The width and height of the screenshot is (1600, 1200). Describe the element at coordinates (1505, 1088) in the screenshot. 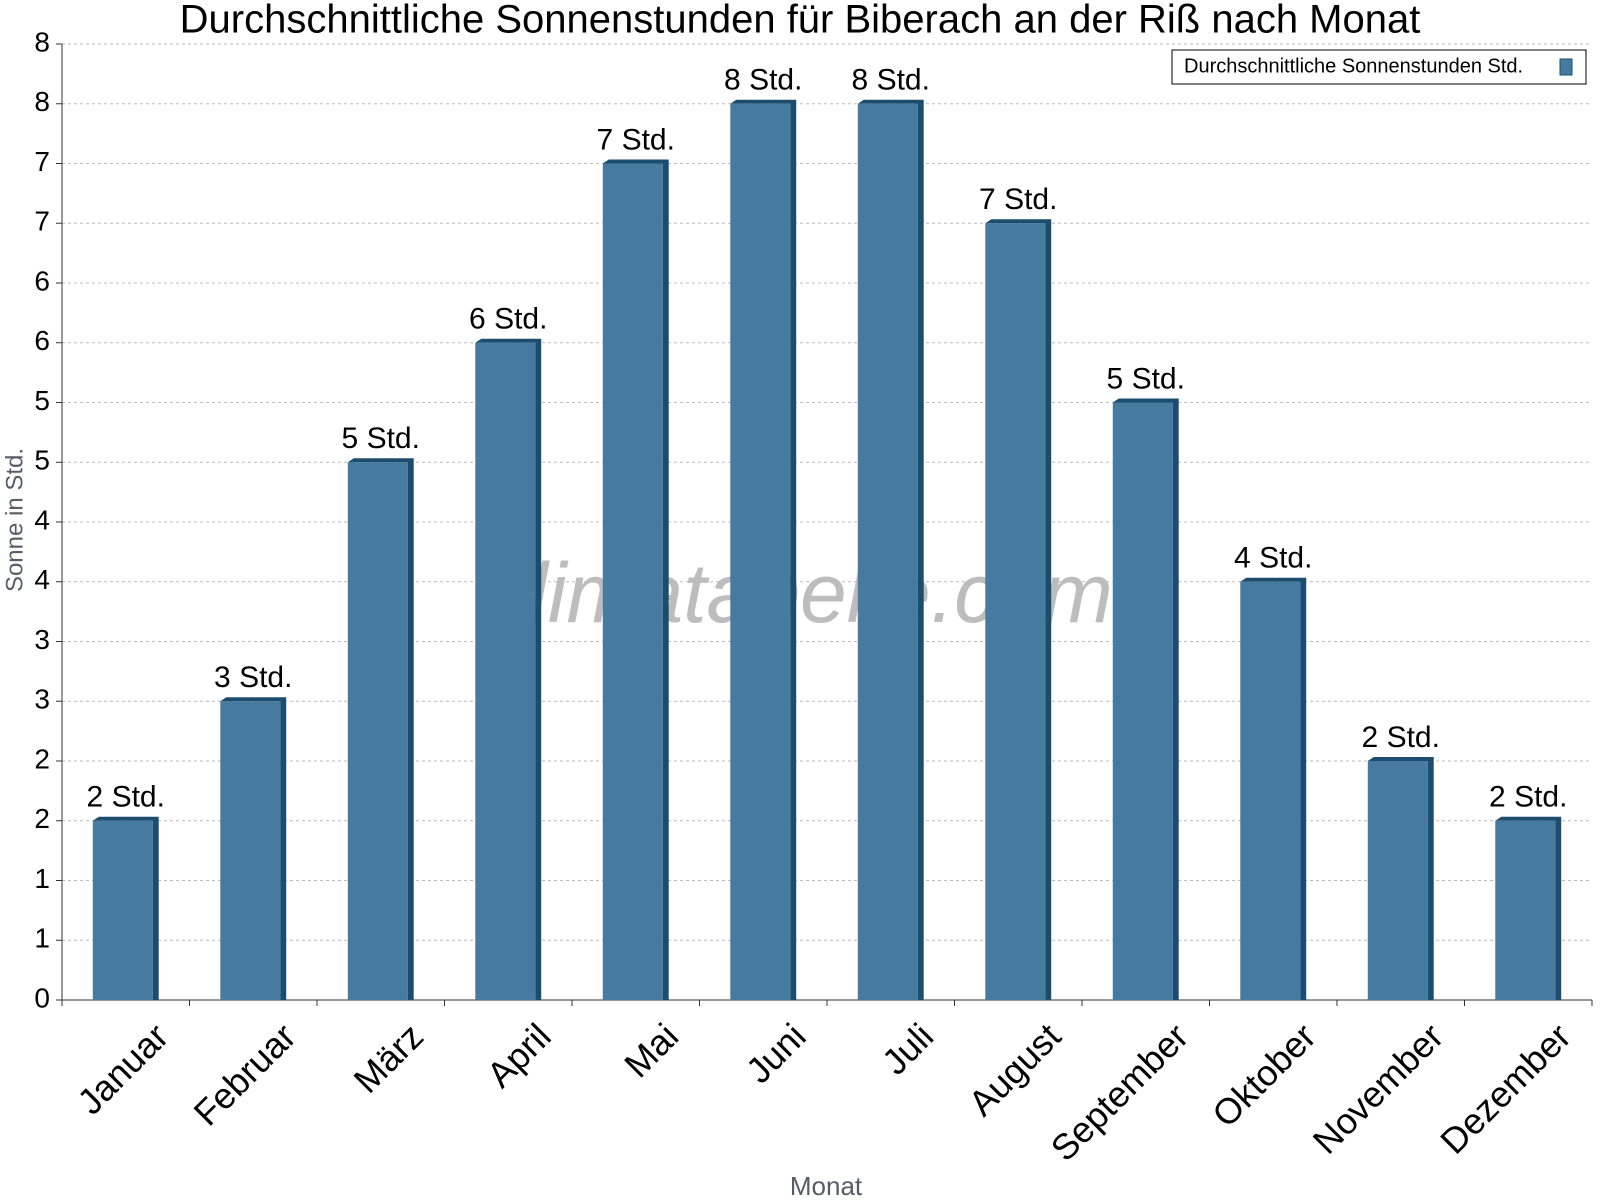

I see `x-tick-label: Dezember` at that location.